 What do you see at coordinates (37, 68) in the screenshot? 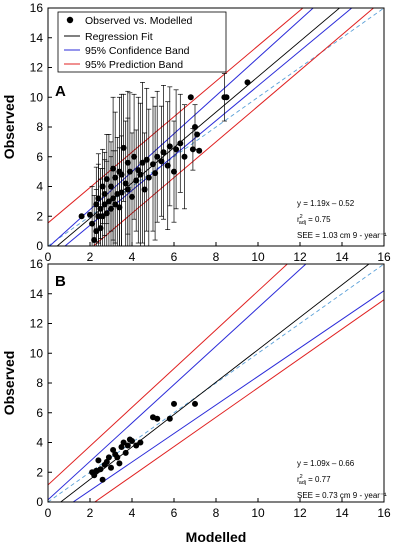
I see `panel-a-y-tick-label: 12` at bounding box center [37, 68].